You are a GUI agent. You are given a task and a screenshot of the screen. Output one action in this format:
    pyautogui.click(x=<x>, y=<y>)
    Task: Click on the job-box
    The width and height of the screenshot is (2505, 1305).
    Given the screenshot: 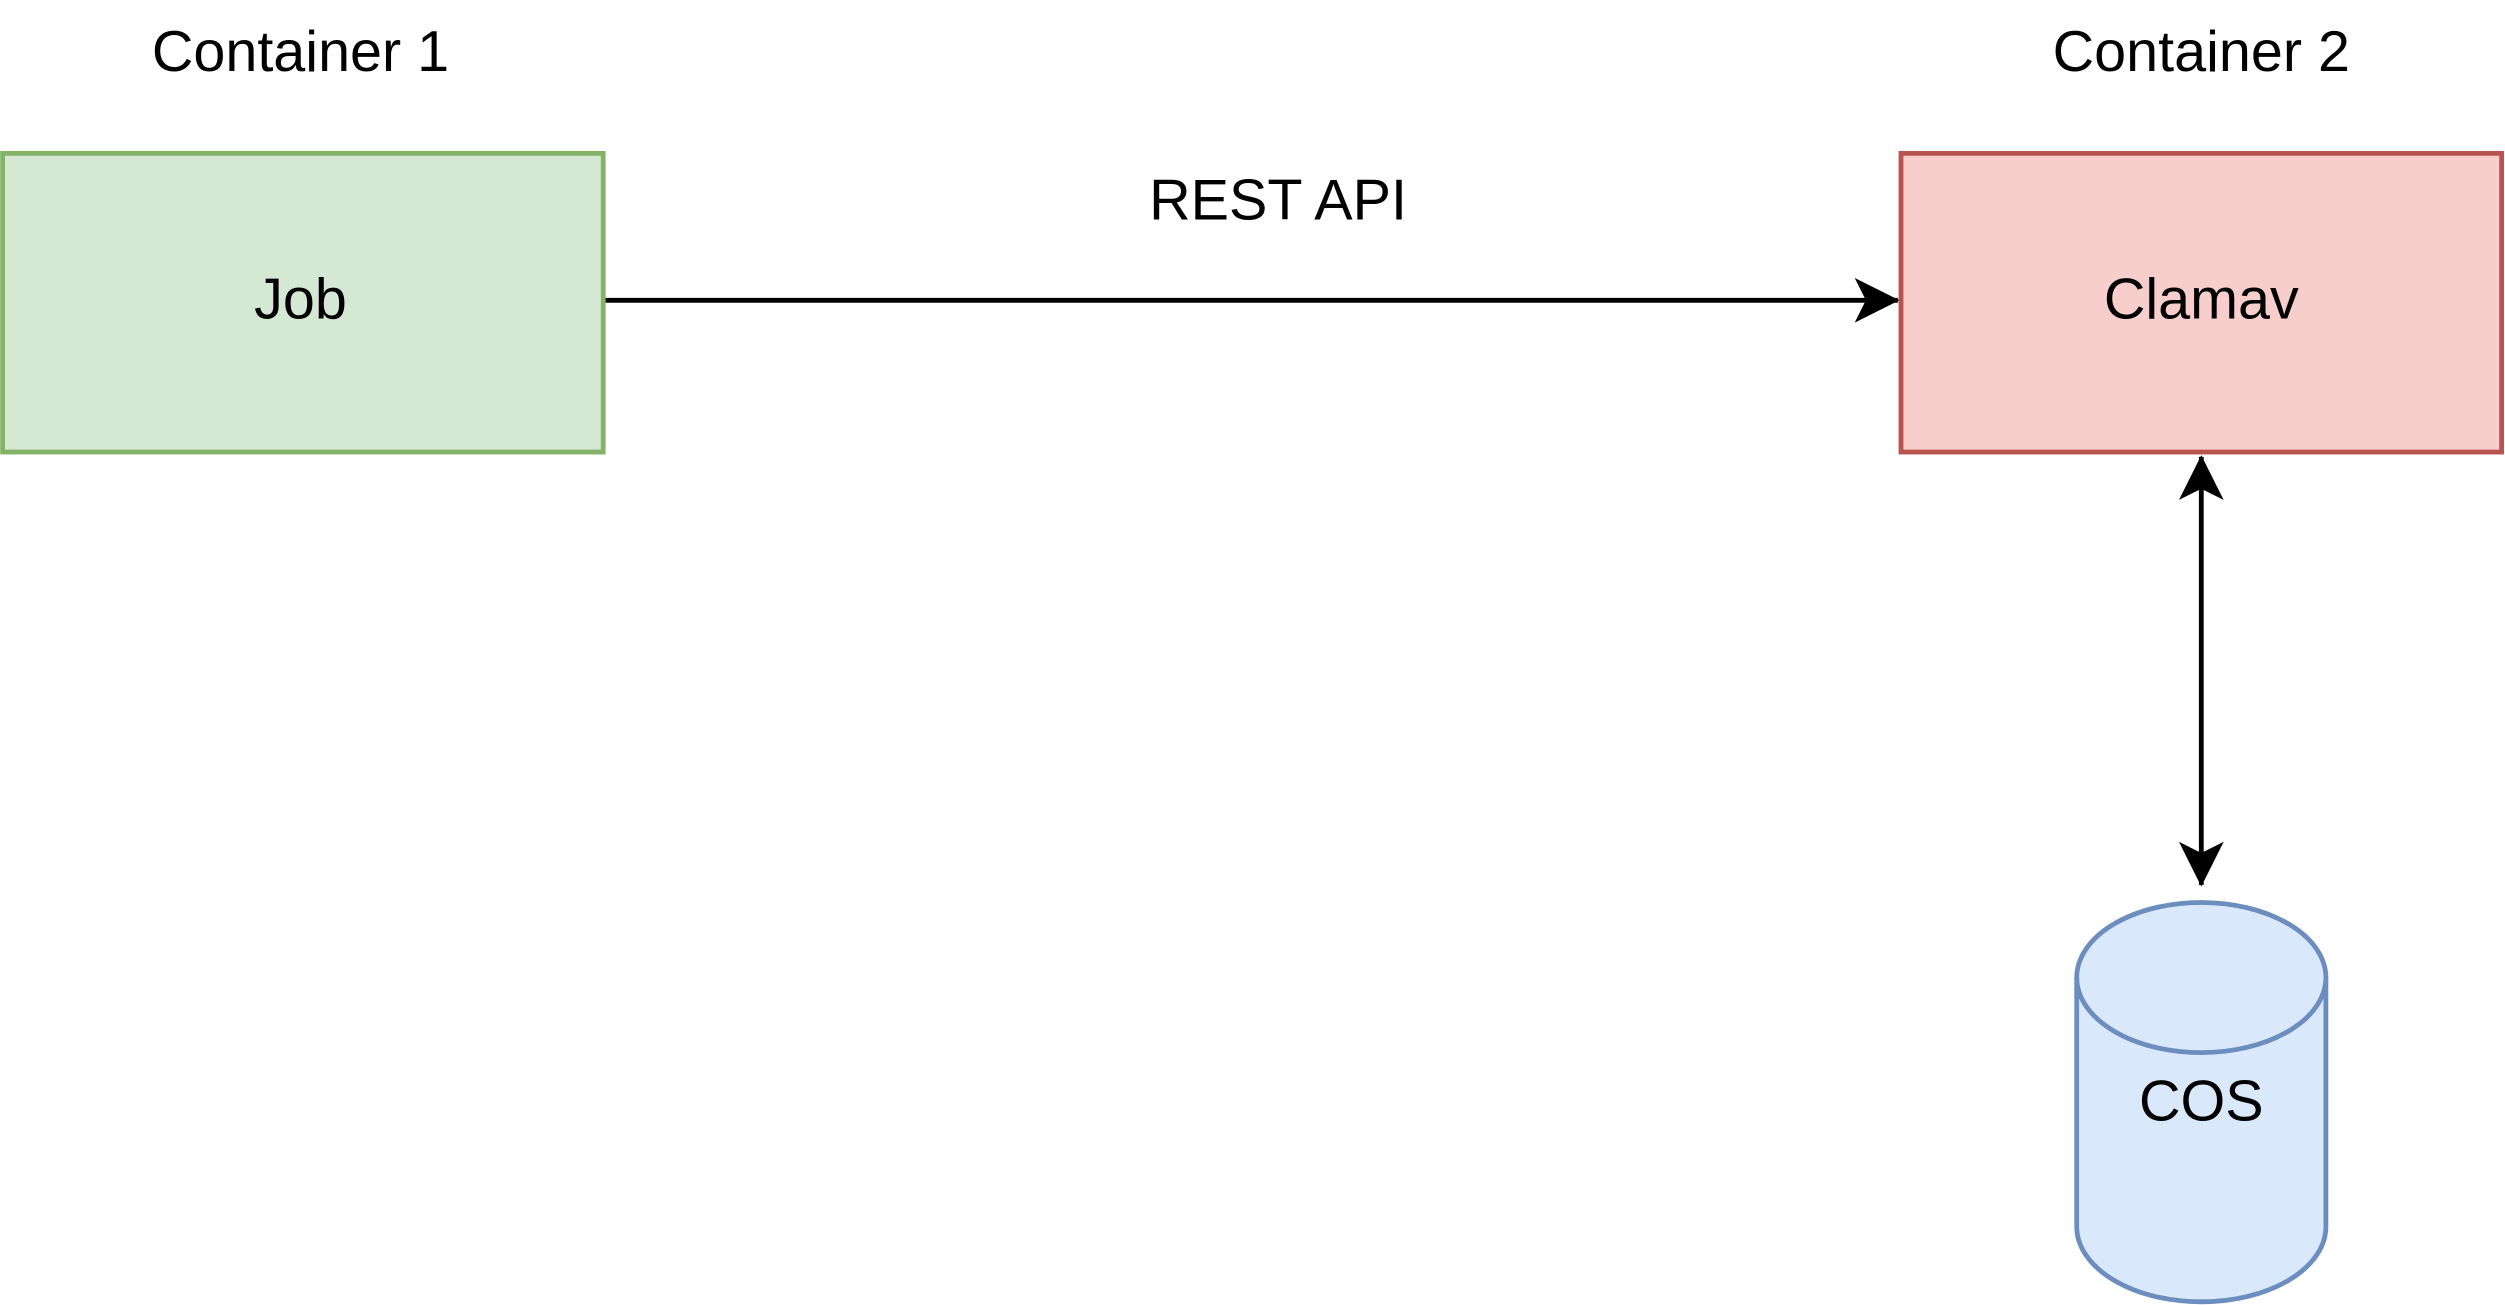 What is the action you would take?
    pyautogui.click(x=303, y=302)
    